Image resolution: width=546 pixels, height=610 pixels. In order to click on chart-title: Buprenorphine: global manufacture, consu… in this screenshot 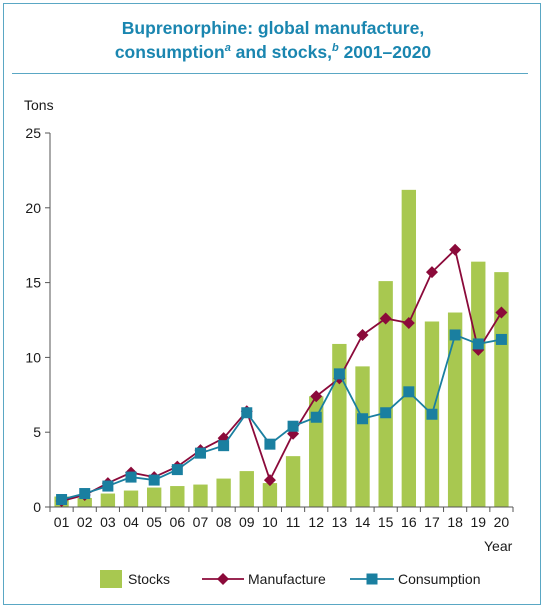, I will do `click(273, 40)`.